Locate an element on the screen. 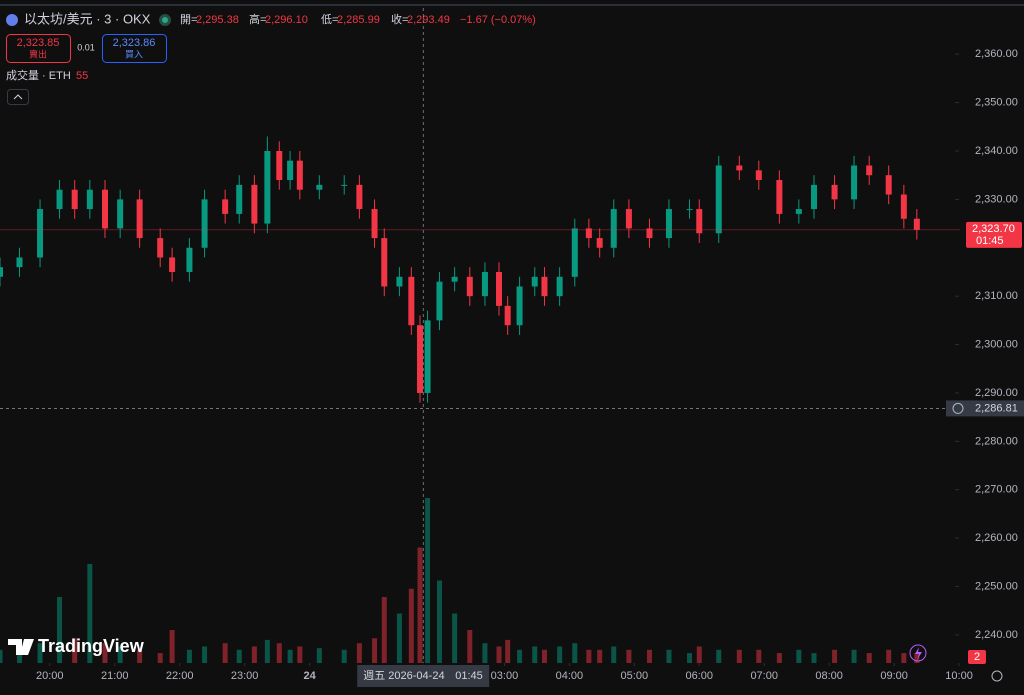 The image size is (1024, 695). sell-label: 賣出 is located at coordinates (38, 53).